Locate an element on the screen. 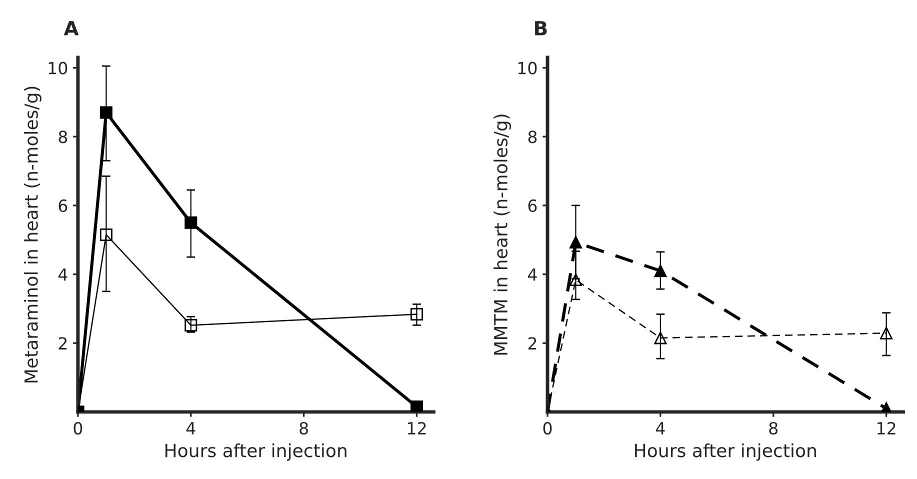 The image size is (917, 479). chart-title: A is located at coordinates (71, 28).